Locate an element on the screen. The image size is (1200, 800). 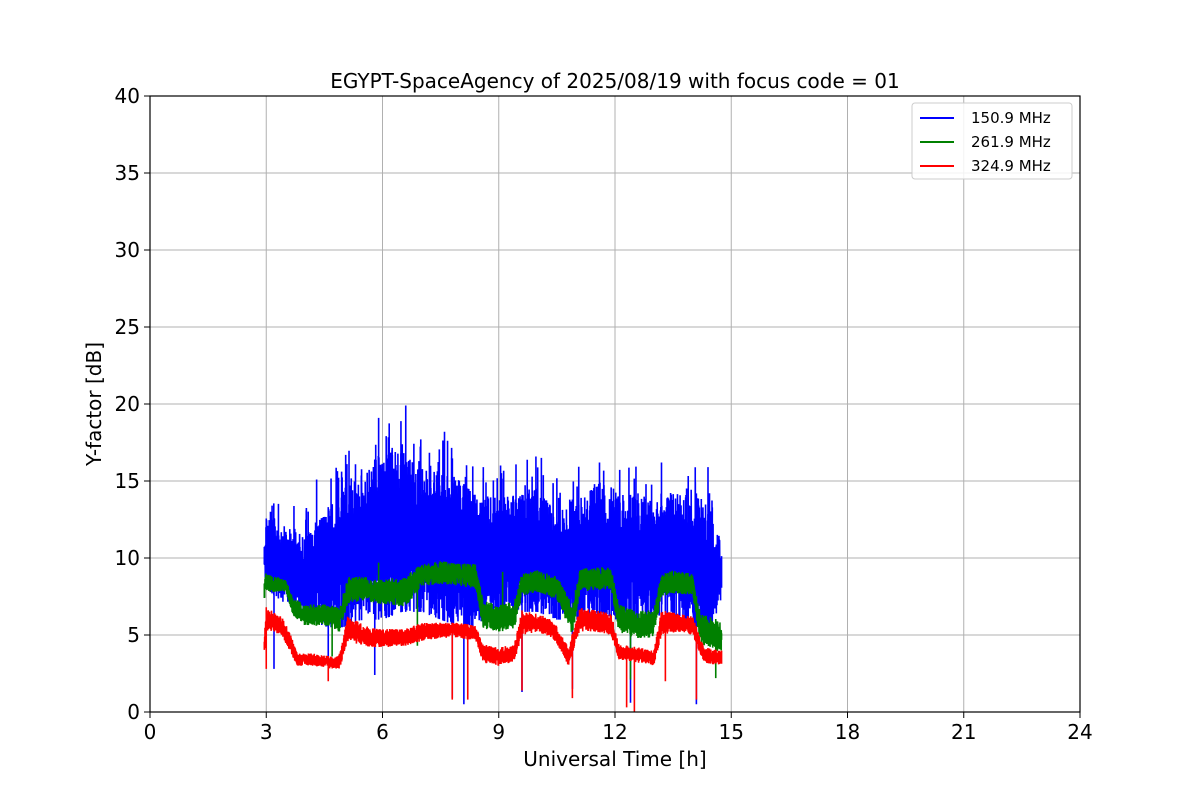
legend-item: 324.9 MHz is located at coordinates (985, 166).